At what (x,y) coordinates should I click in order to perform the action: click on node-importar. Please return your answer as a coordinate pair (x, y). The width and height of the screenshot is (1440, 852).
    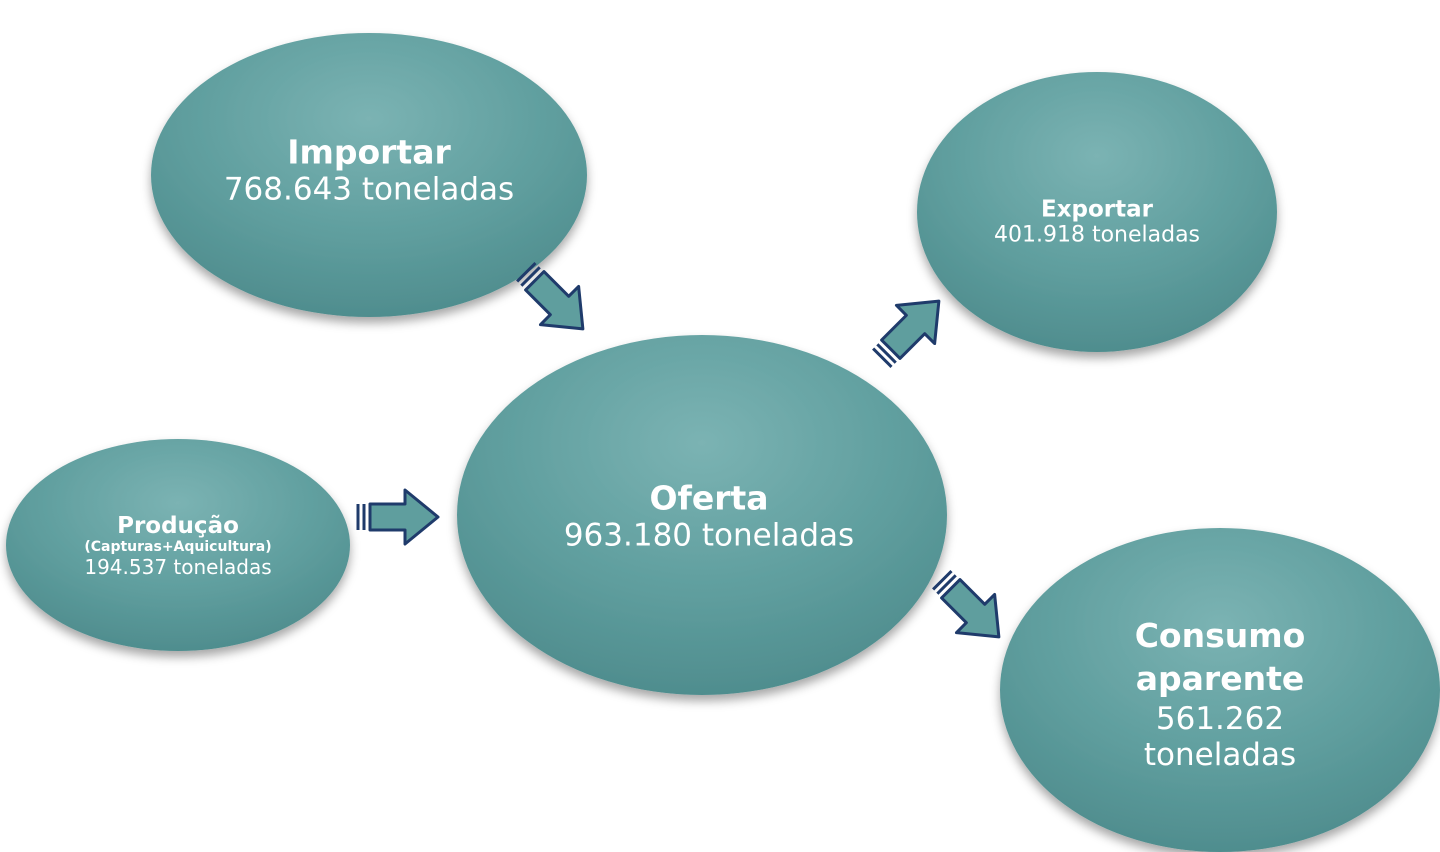
    Looking at the image, I should click on (369, 175).